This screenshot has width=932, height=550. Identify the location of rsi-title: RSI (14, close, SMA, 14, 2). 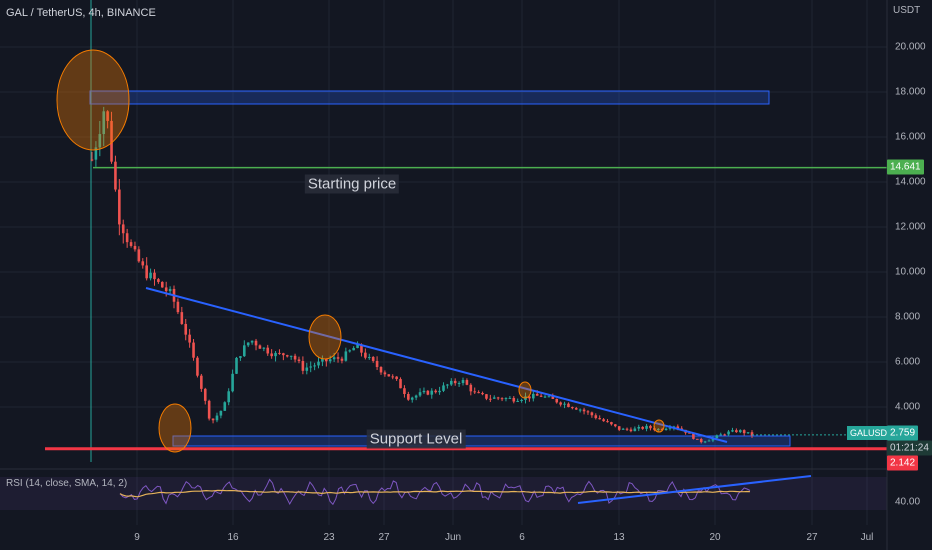
(67, 483).